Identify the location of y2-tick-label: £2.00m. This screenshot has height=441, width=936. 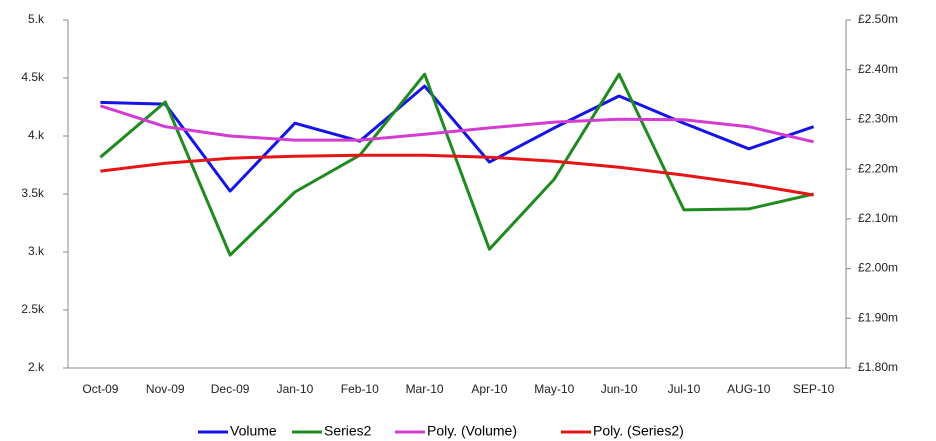
(878, 268).